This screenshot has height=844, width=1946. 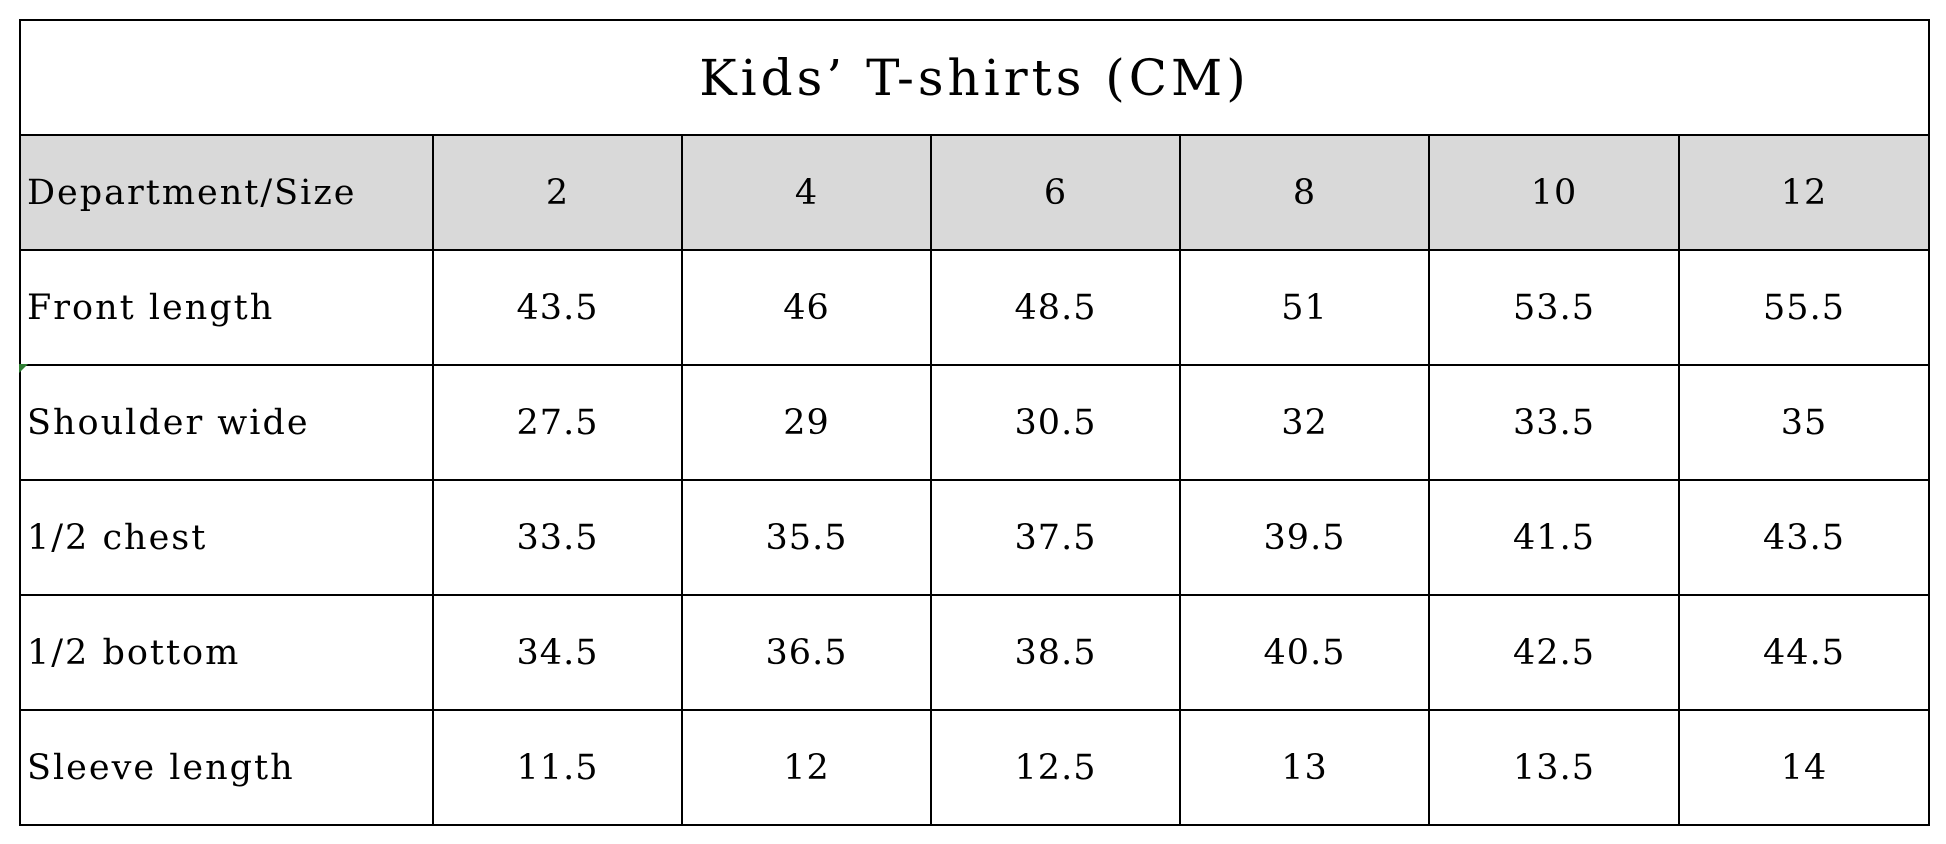 I want to click on table-cell: 35.5, so click(x=806, y=537).